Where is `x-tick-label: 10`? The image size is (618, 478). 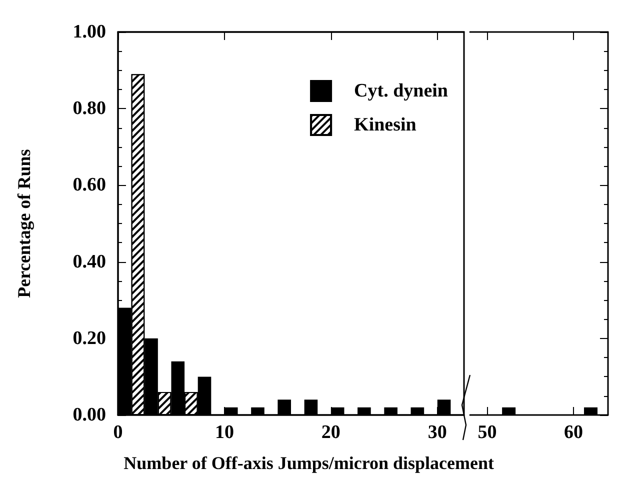 x-tick-label: 10 is located at coordinates (224, 432).